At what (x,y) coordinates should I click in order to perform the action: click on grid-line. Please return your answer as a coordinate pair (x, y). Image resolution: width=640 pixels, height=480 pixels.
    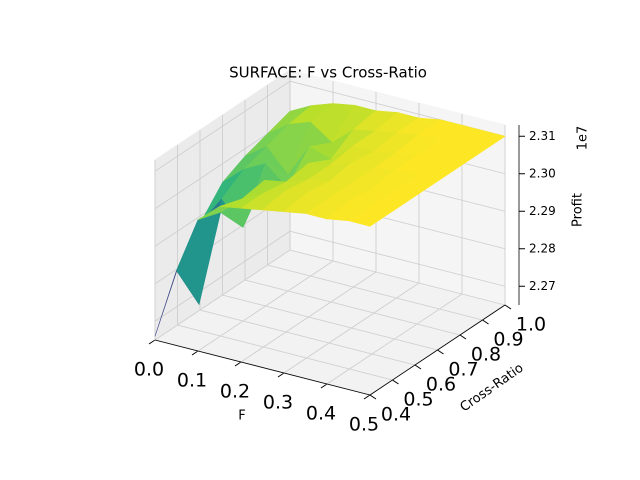
    Looking at the image, I should click on (330, 126).